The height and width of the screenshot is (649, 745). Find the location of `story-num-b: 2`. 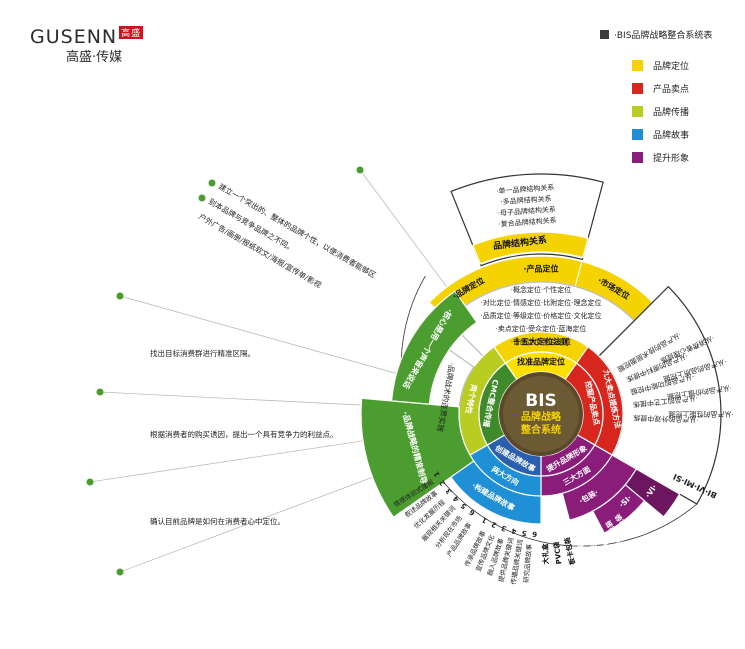

story-num-b: 2 is located at coordinates (494, 524).